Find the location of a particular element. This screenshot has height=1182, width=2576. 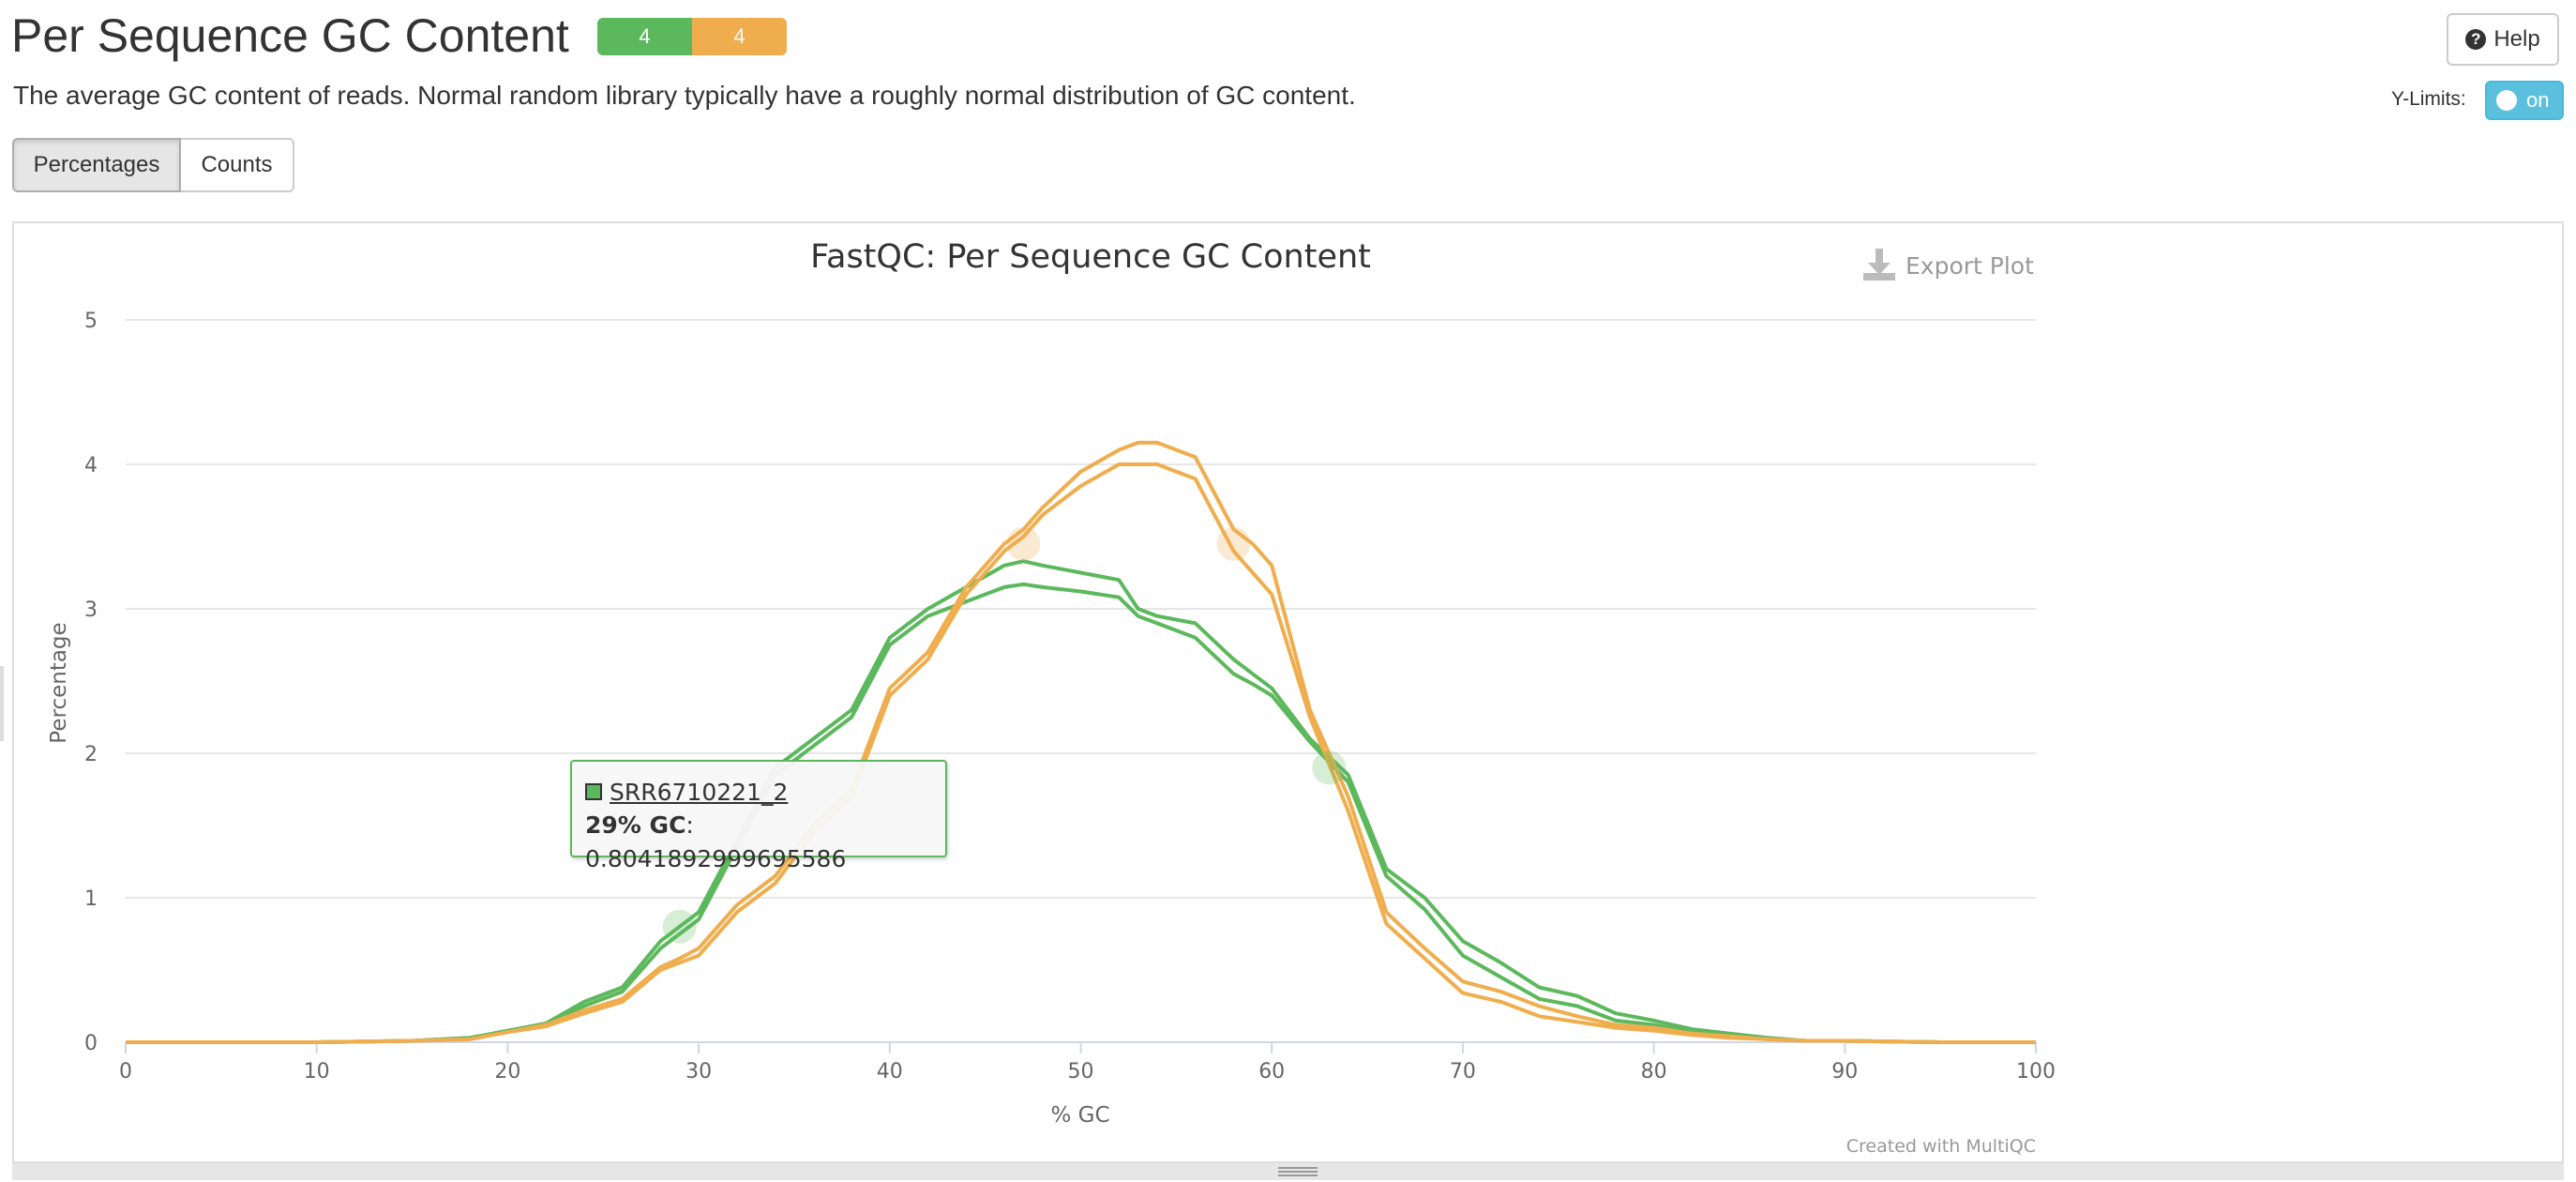

side-toolbox-tab is located at coordinates (2, 704).